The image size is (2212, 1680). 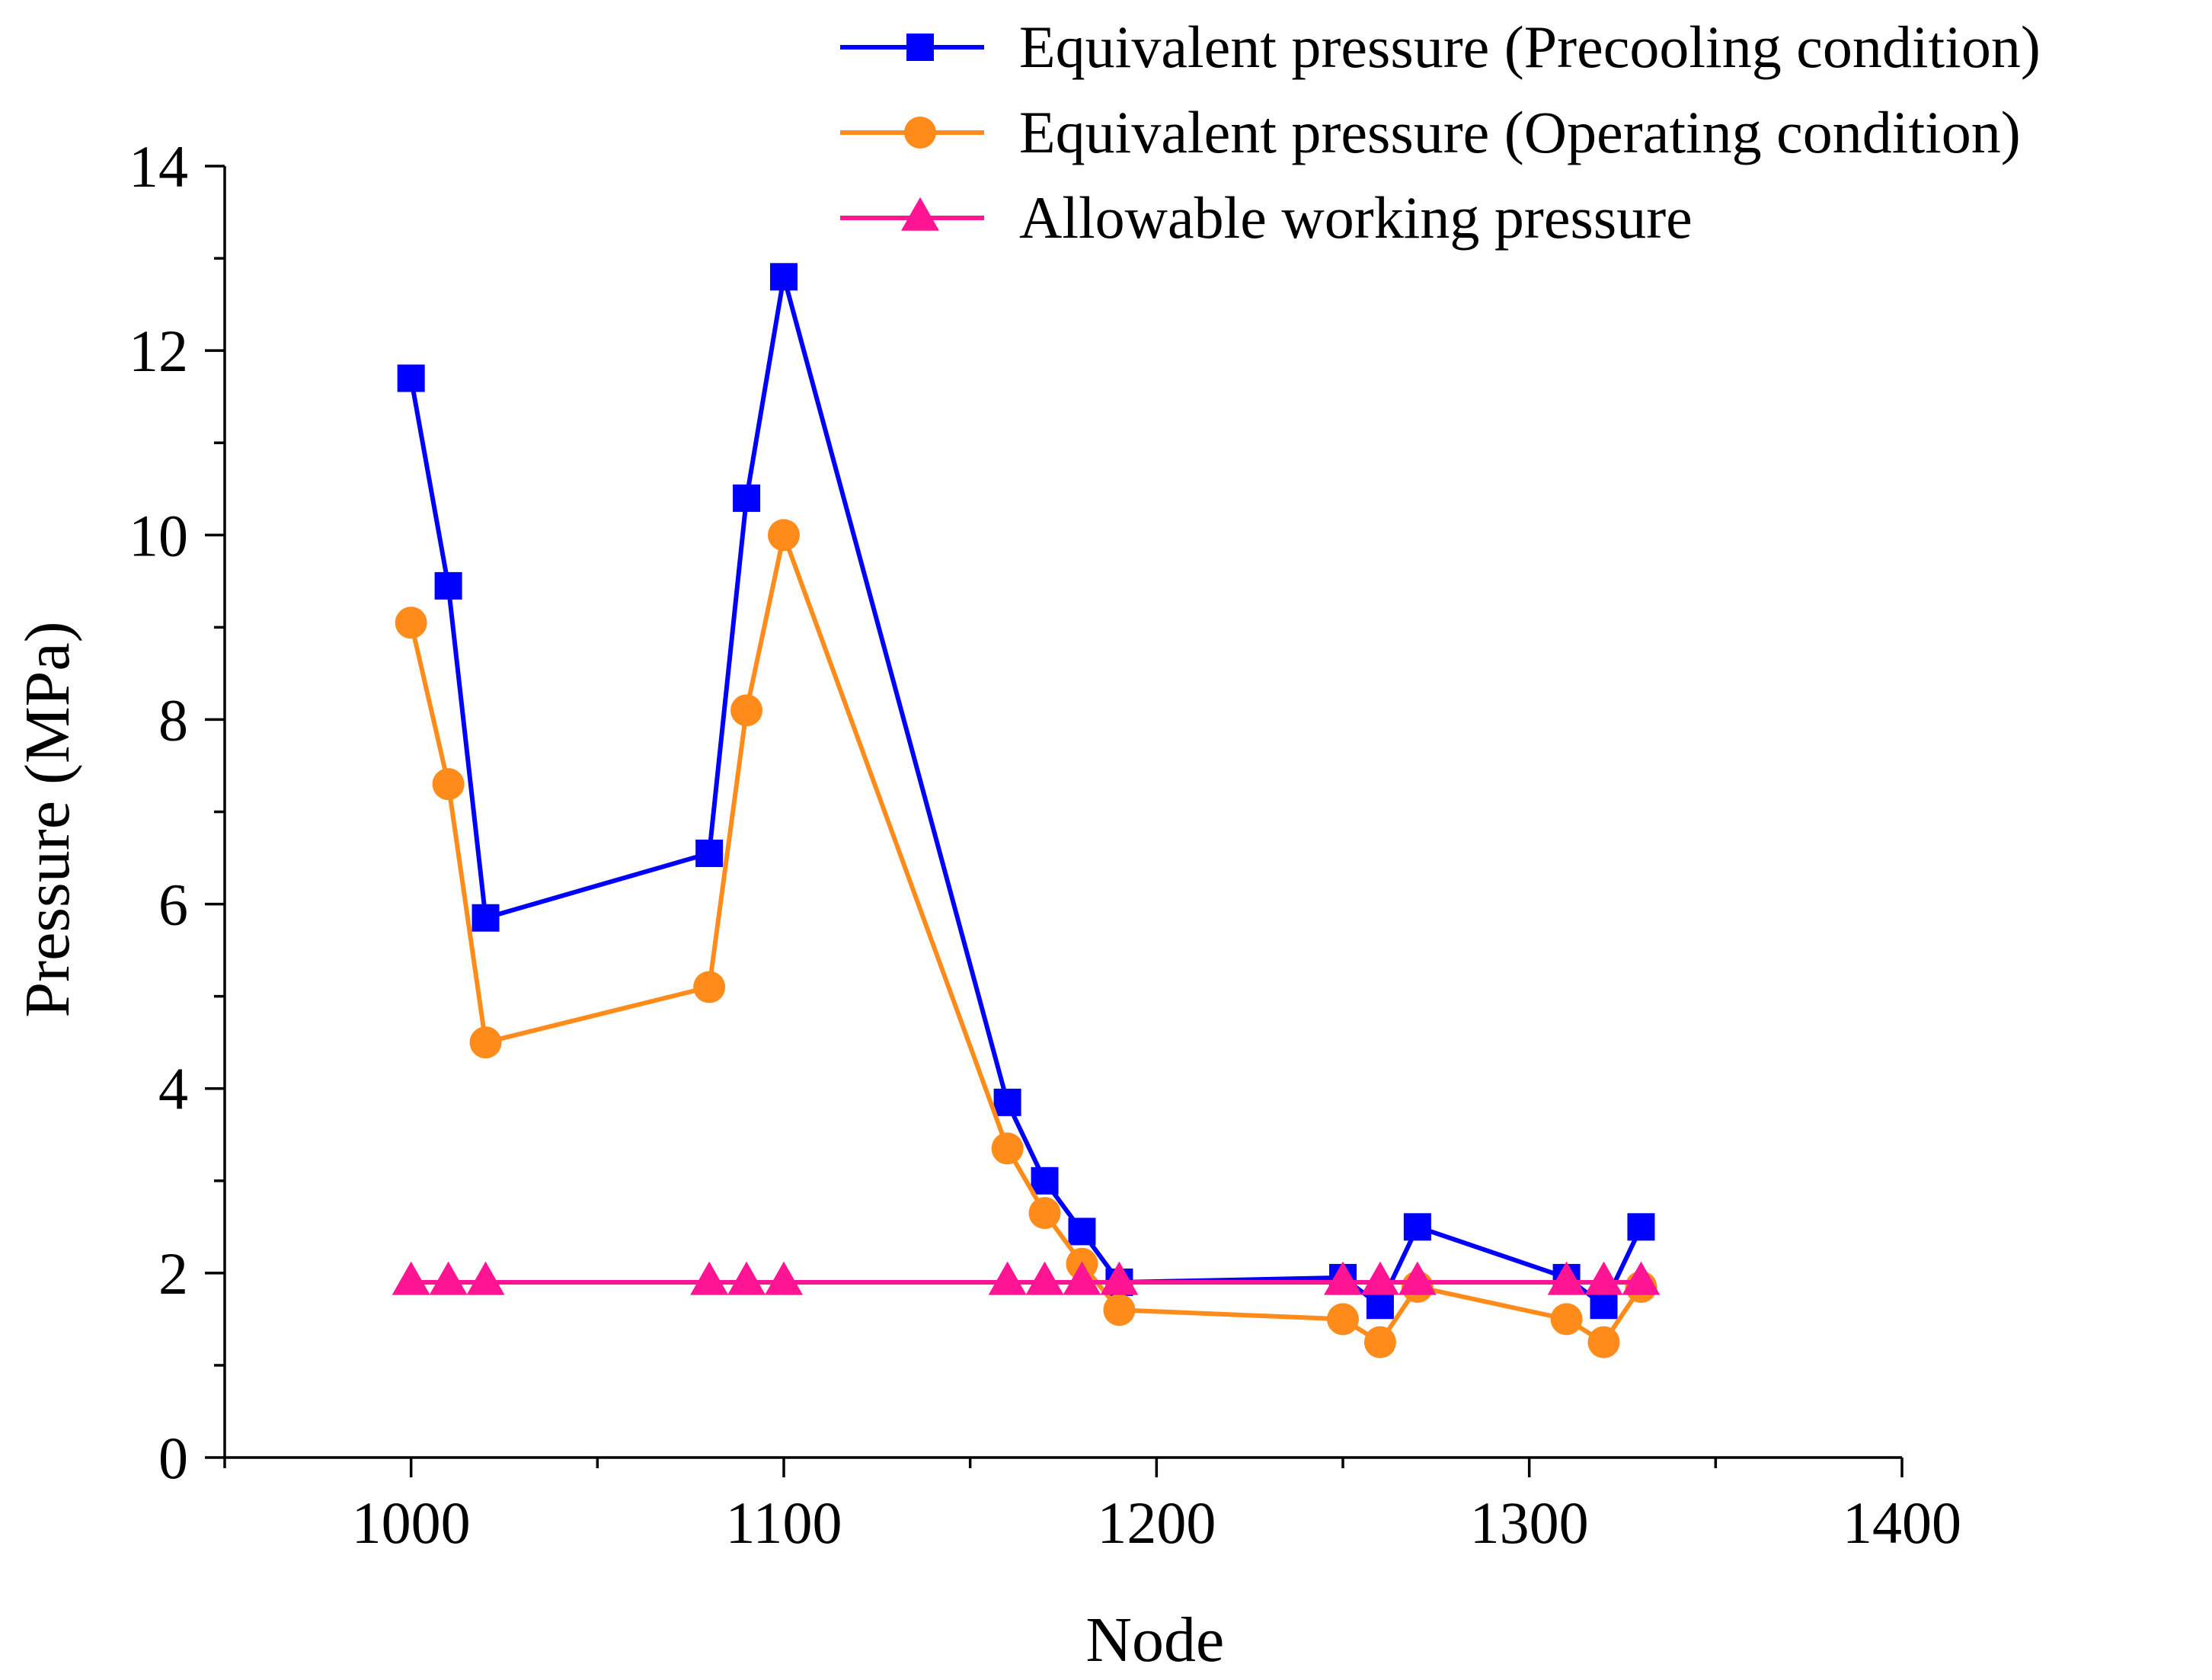 What do you see at coordinates (411, 1523) in the screenshot?
I see `x-tick-label-1000: 1000` at bounding box center [411, 1523].